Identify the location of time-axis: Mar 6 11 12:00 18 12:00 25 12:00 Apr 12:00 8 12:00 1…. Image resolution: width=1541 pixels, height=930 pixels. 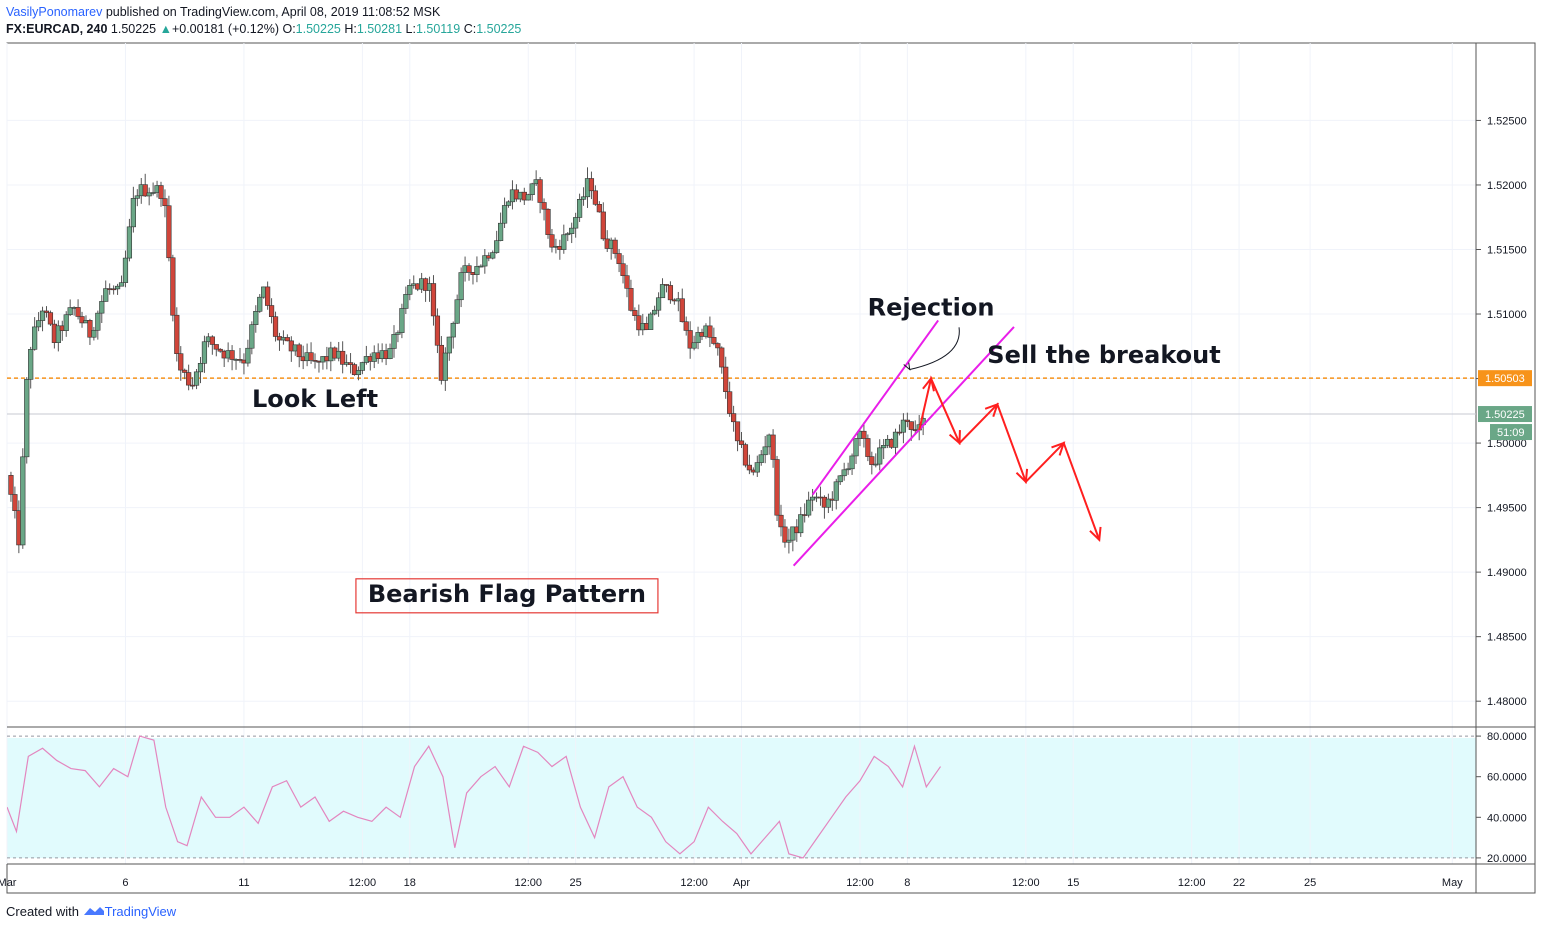
(731, 883).